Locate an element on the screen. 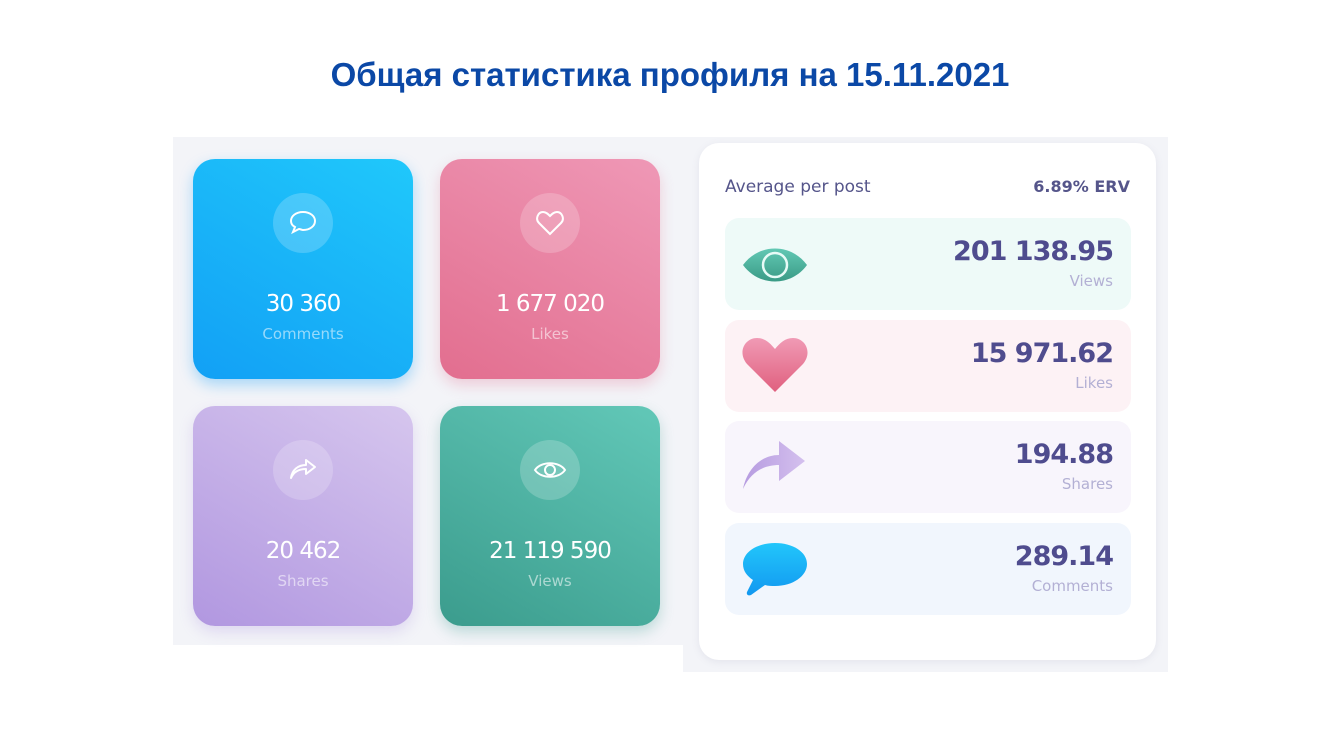  avg-views-value: 201 138.95 is located at coordinates (1033, 251).